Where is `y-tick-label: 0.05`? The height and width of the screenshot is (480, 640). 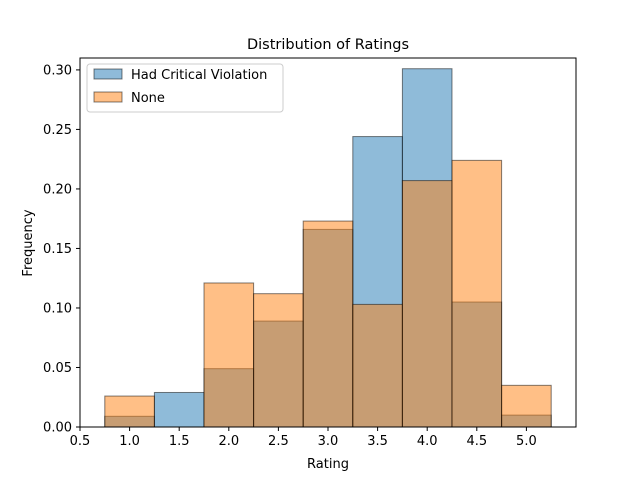 y-tick-label: 0.05 is located at coordinates (57, 368).